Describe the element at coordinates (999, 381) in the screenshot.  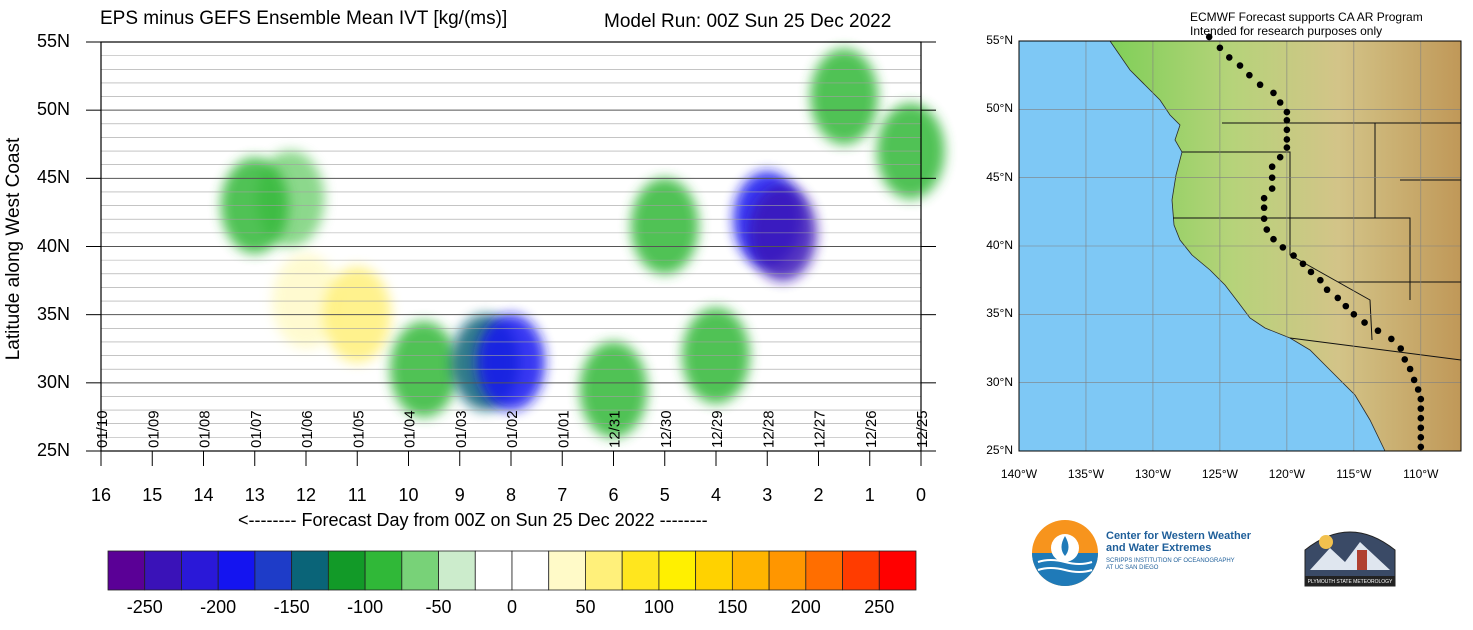
I see `map-lat-label: 30°N` at that location.